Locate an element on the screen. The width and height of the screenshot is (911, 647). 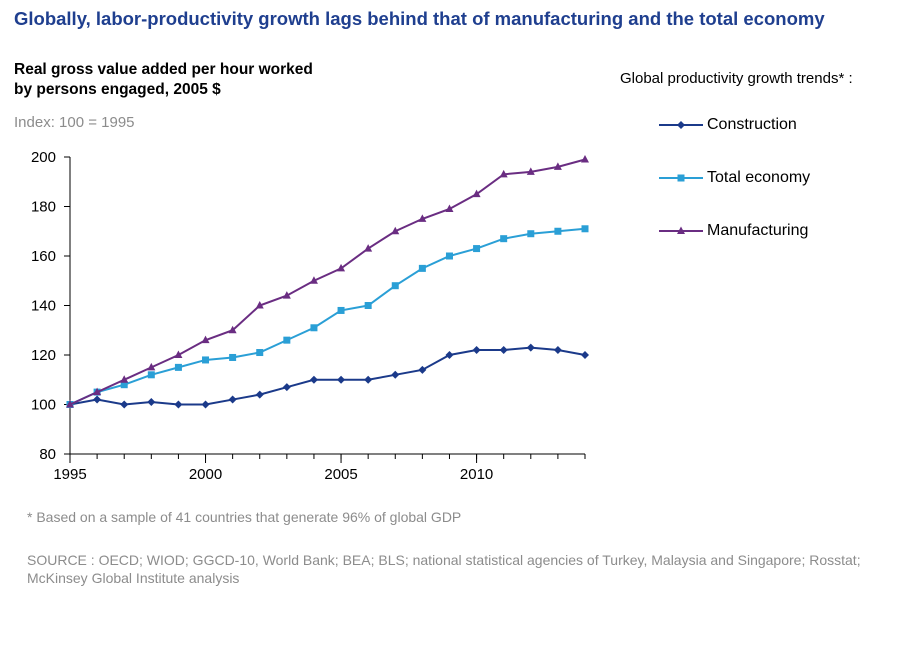
legend-swatch-total-economy is located at coordinates (681, 178).